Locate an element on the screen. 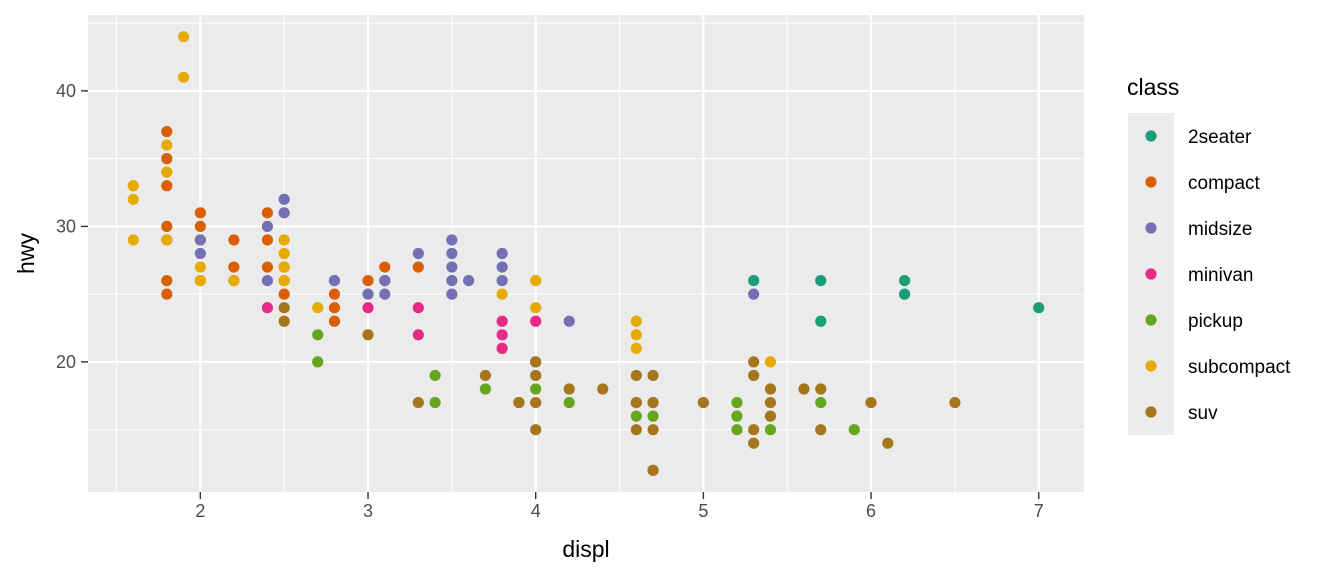 This screenshot has width=1344, height=576. legend-label-2seater: 2seater is located at coordinates (1220, 137).